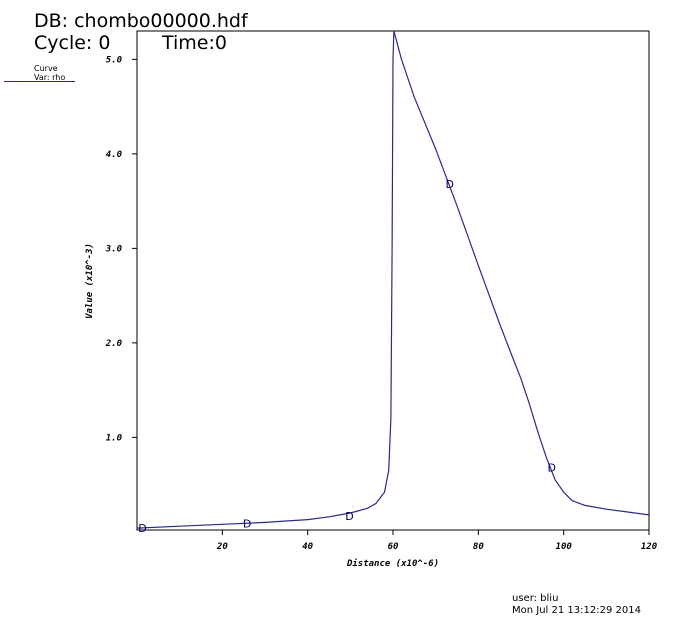 The width and height of the screenshot is (684, 624). I want to click on y-axis: 1.0 2.0 3.0 4.0 5.0, so click(121, 249).